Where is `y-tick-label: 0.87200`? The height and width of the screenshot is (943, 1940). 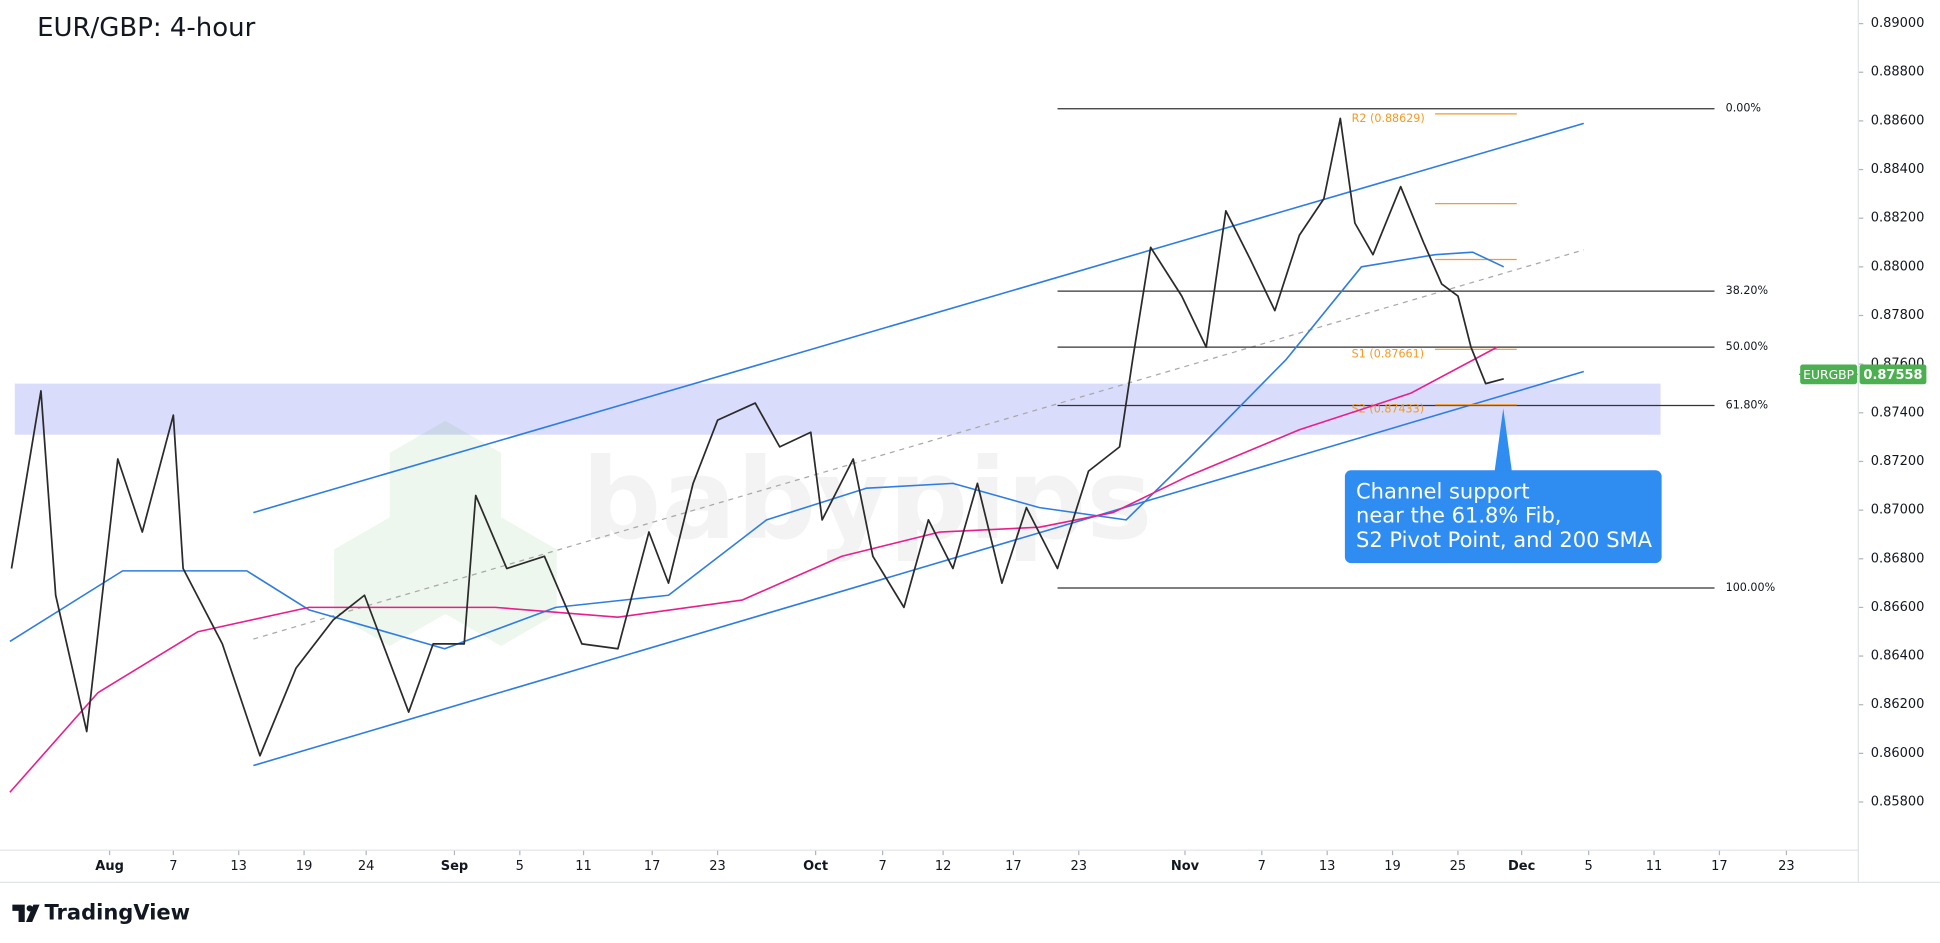 y-tick-label: 0.87200 is located at coordinates (1898, 461).